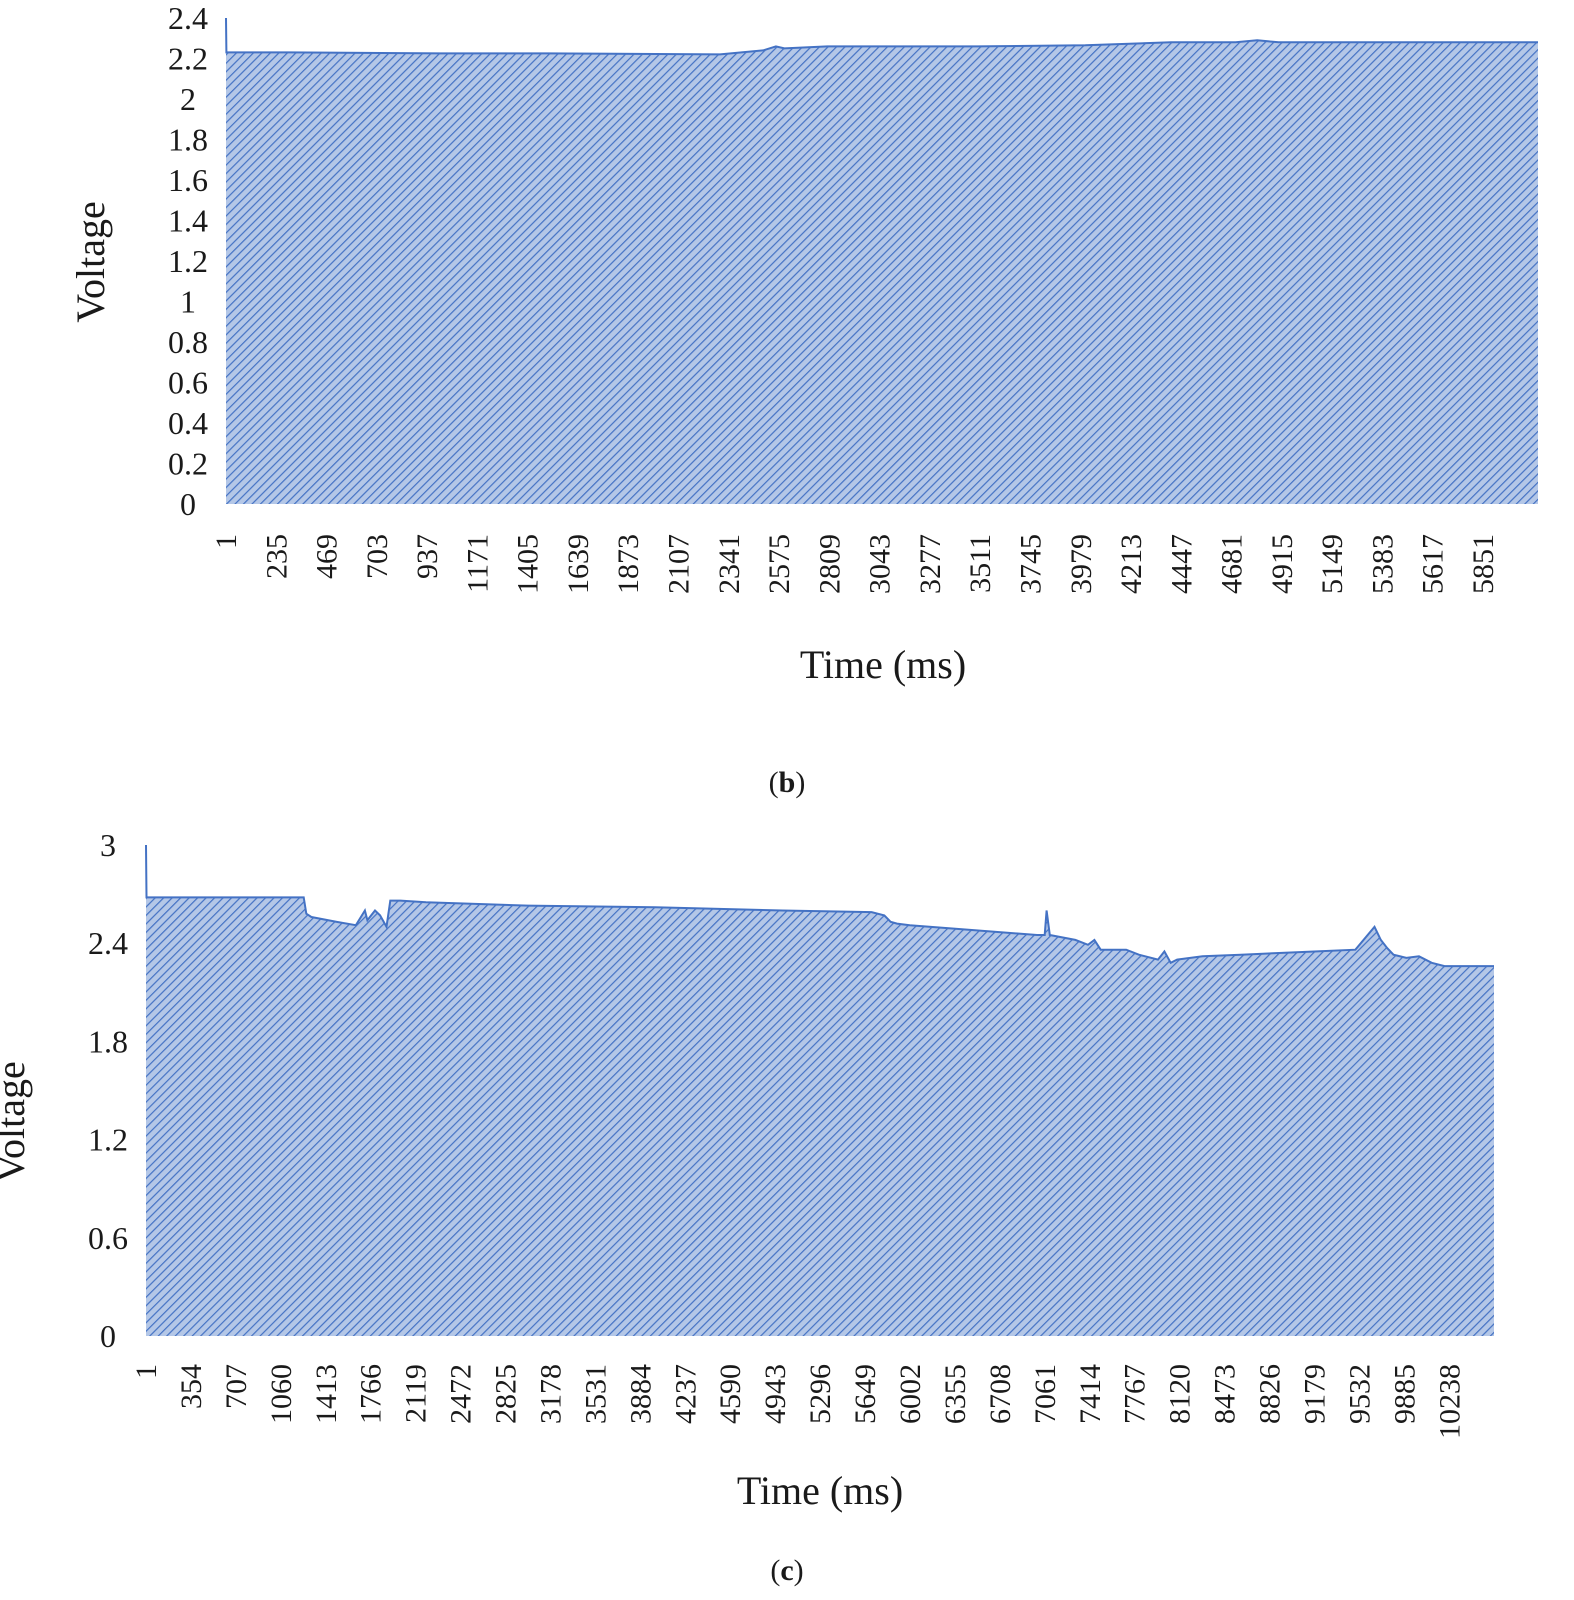  I want to click on caption-b-close: ), so click(800, 782).